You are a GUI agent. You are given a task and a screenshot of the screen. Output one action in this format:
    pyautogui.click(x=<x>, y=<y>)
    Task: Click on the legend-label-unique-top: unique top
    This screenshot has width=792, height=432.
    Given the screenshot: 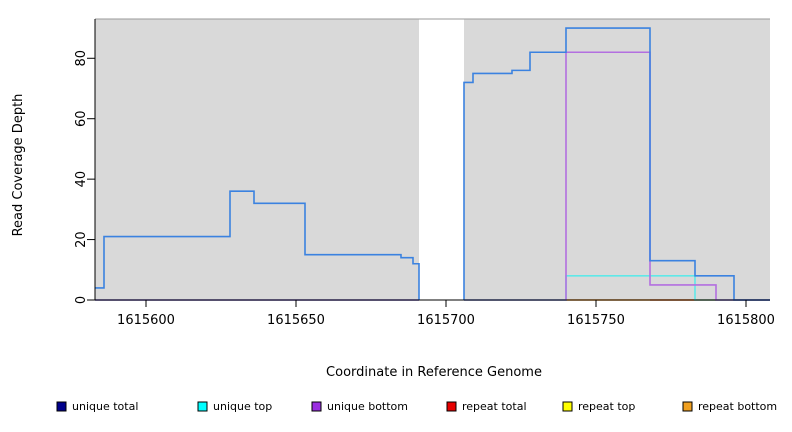 What is the action you would take?
    pyautogui.click(x=242, y=406)
    